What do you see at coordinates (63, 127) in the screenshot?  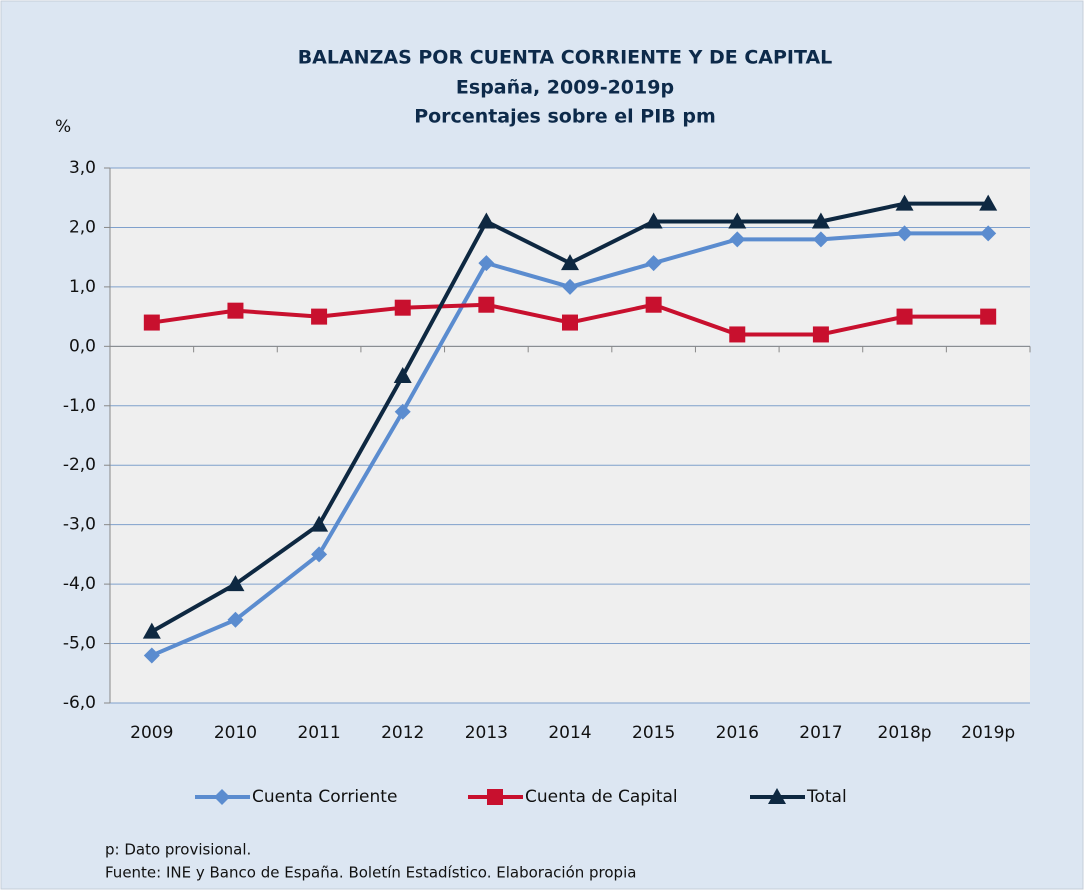 I see `y-axis-label: %` at bounding box center [63, 127].